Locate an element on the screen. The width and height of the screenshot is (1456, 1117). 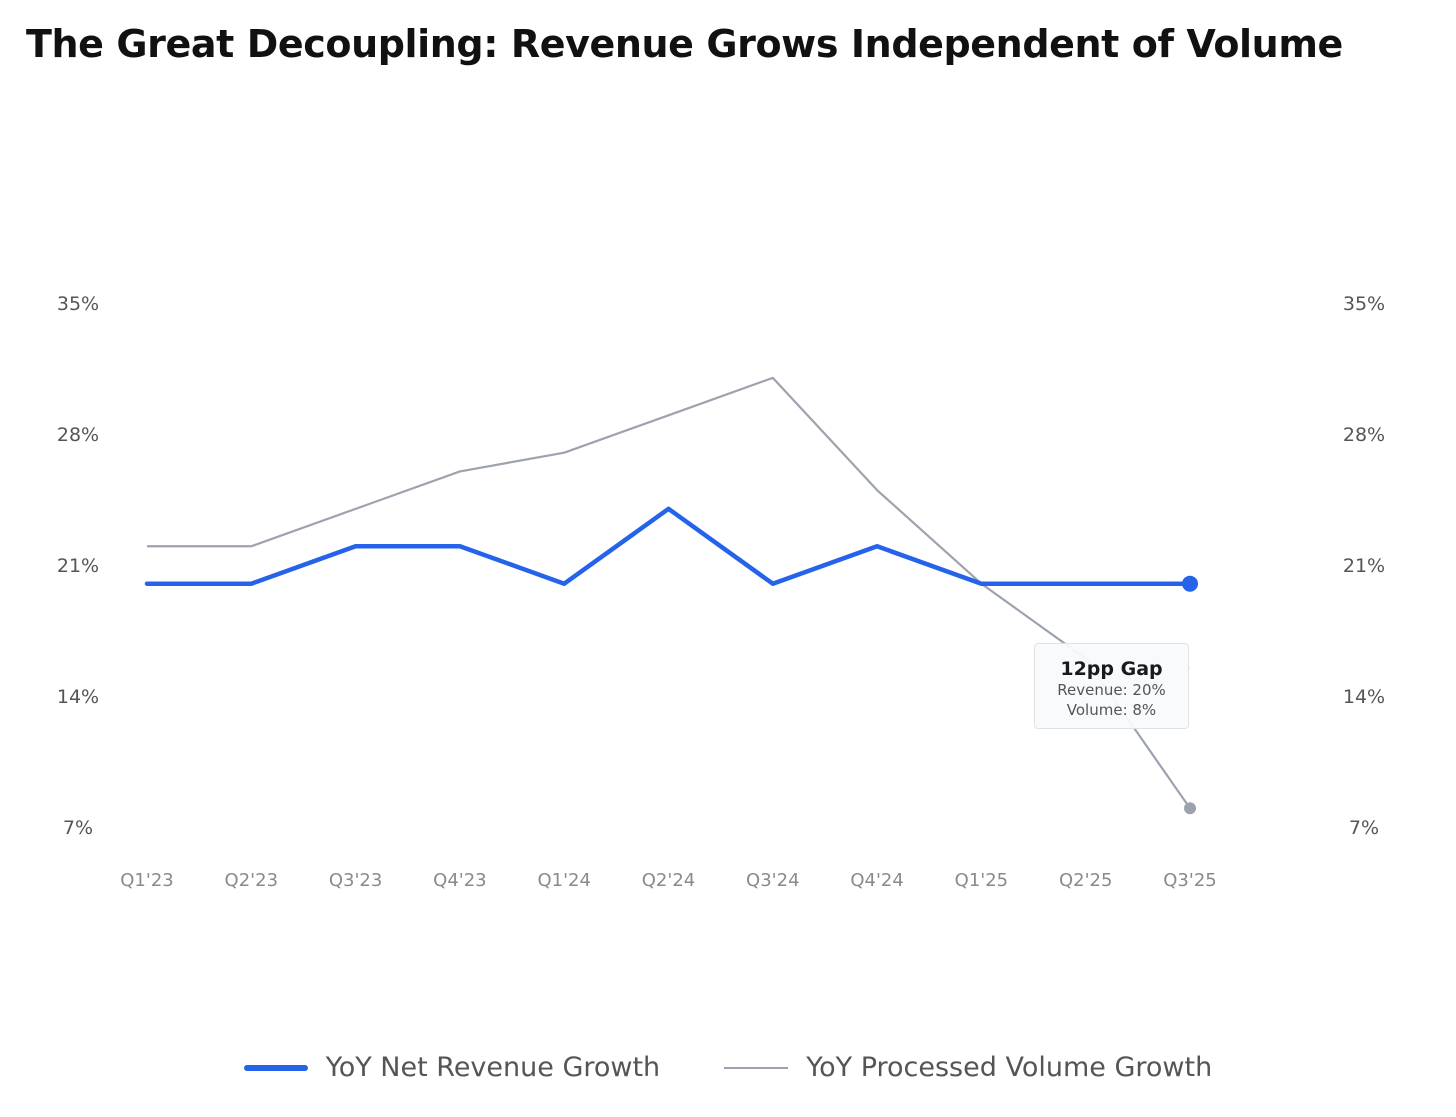
x-tick-label: Q1'24 is located at coordinates (563, 880).